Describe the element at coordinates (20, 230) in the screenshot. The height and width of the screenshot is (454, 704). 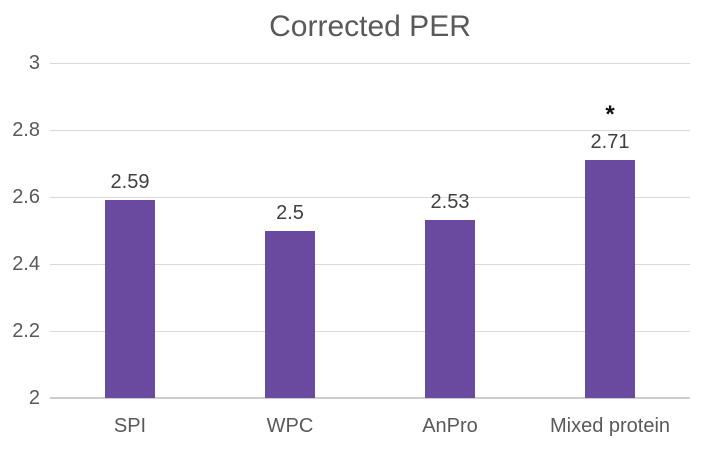
I see `y-axis: 3 2.8 2.6 2.4 2.2 2` at that location.